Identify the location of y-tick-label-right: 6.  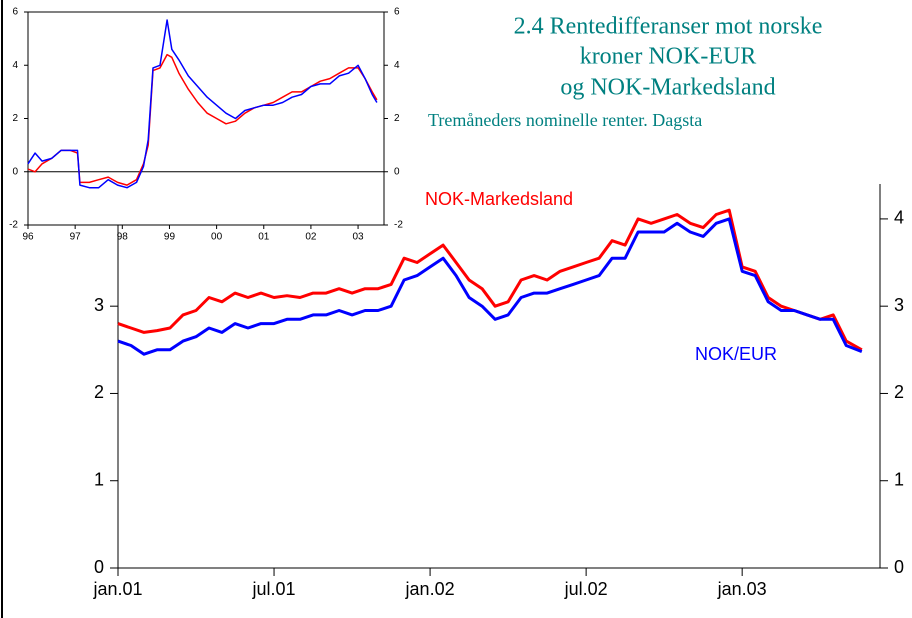
(397, 12).